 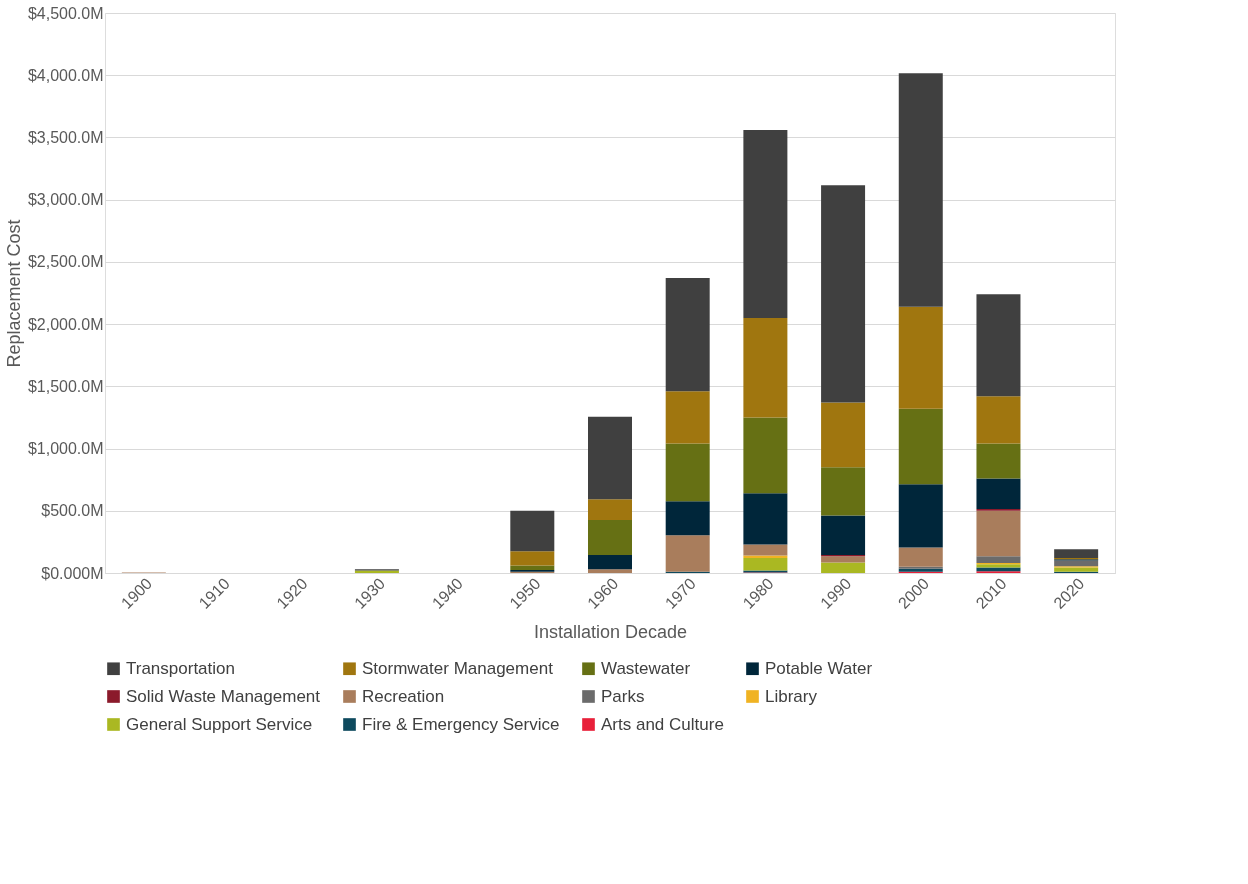 What do you see at coordinates (791, 696) in the screenshot?
I see `legend-label: Library` at bounding box center [791, 696].